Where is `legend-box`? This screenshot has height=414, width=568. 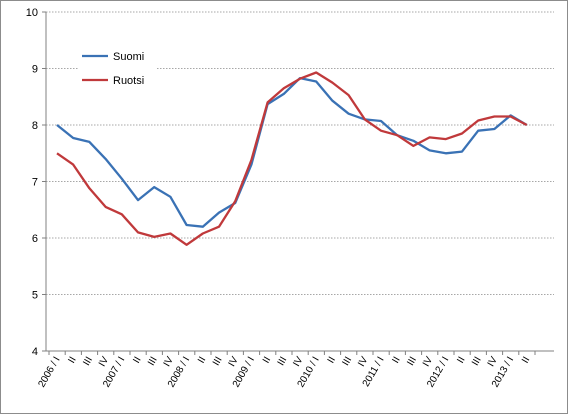
legend-box is located at coordinates (117, 66).